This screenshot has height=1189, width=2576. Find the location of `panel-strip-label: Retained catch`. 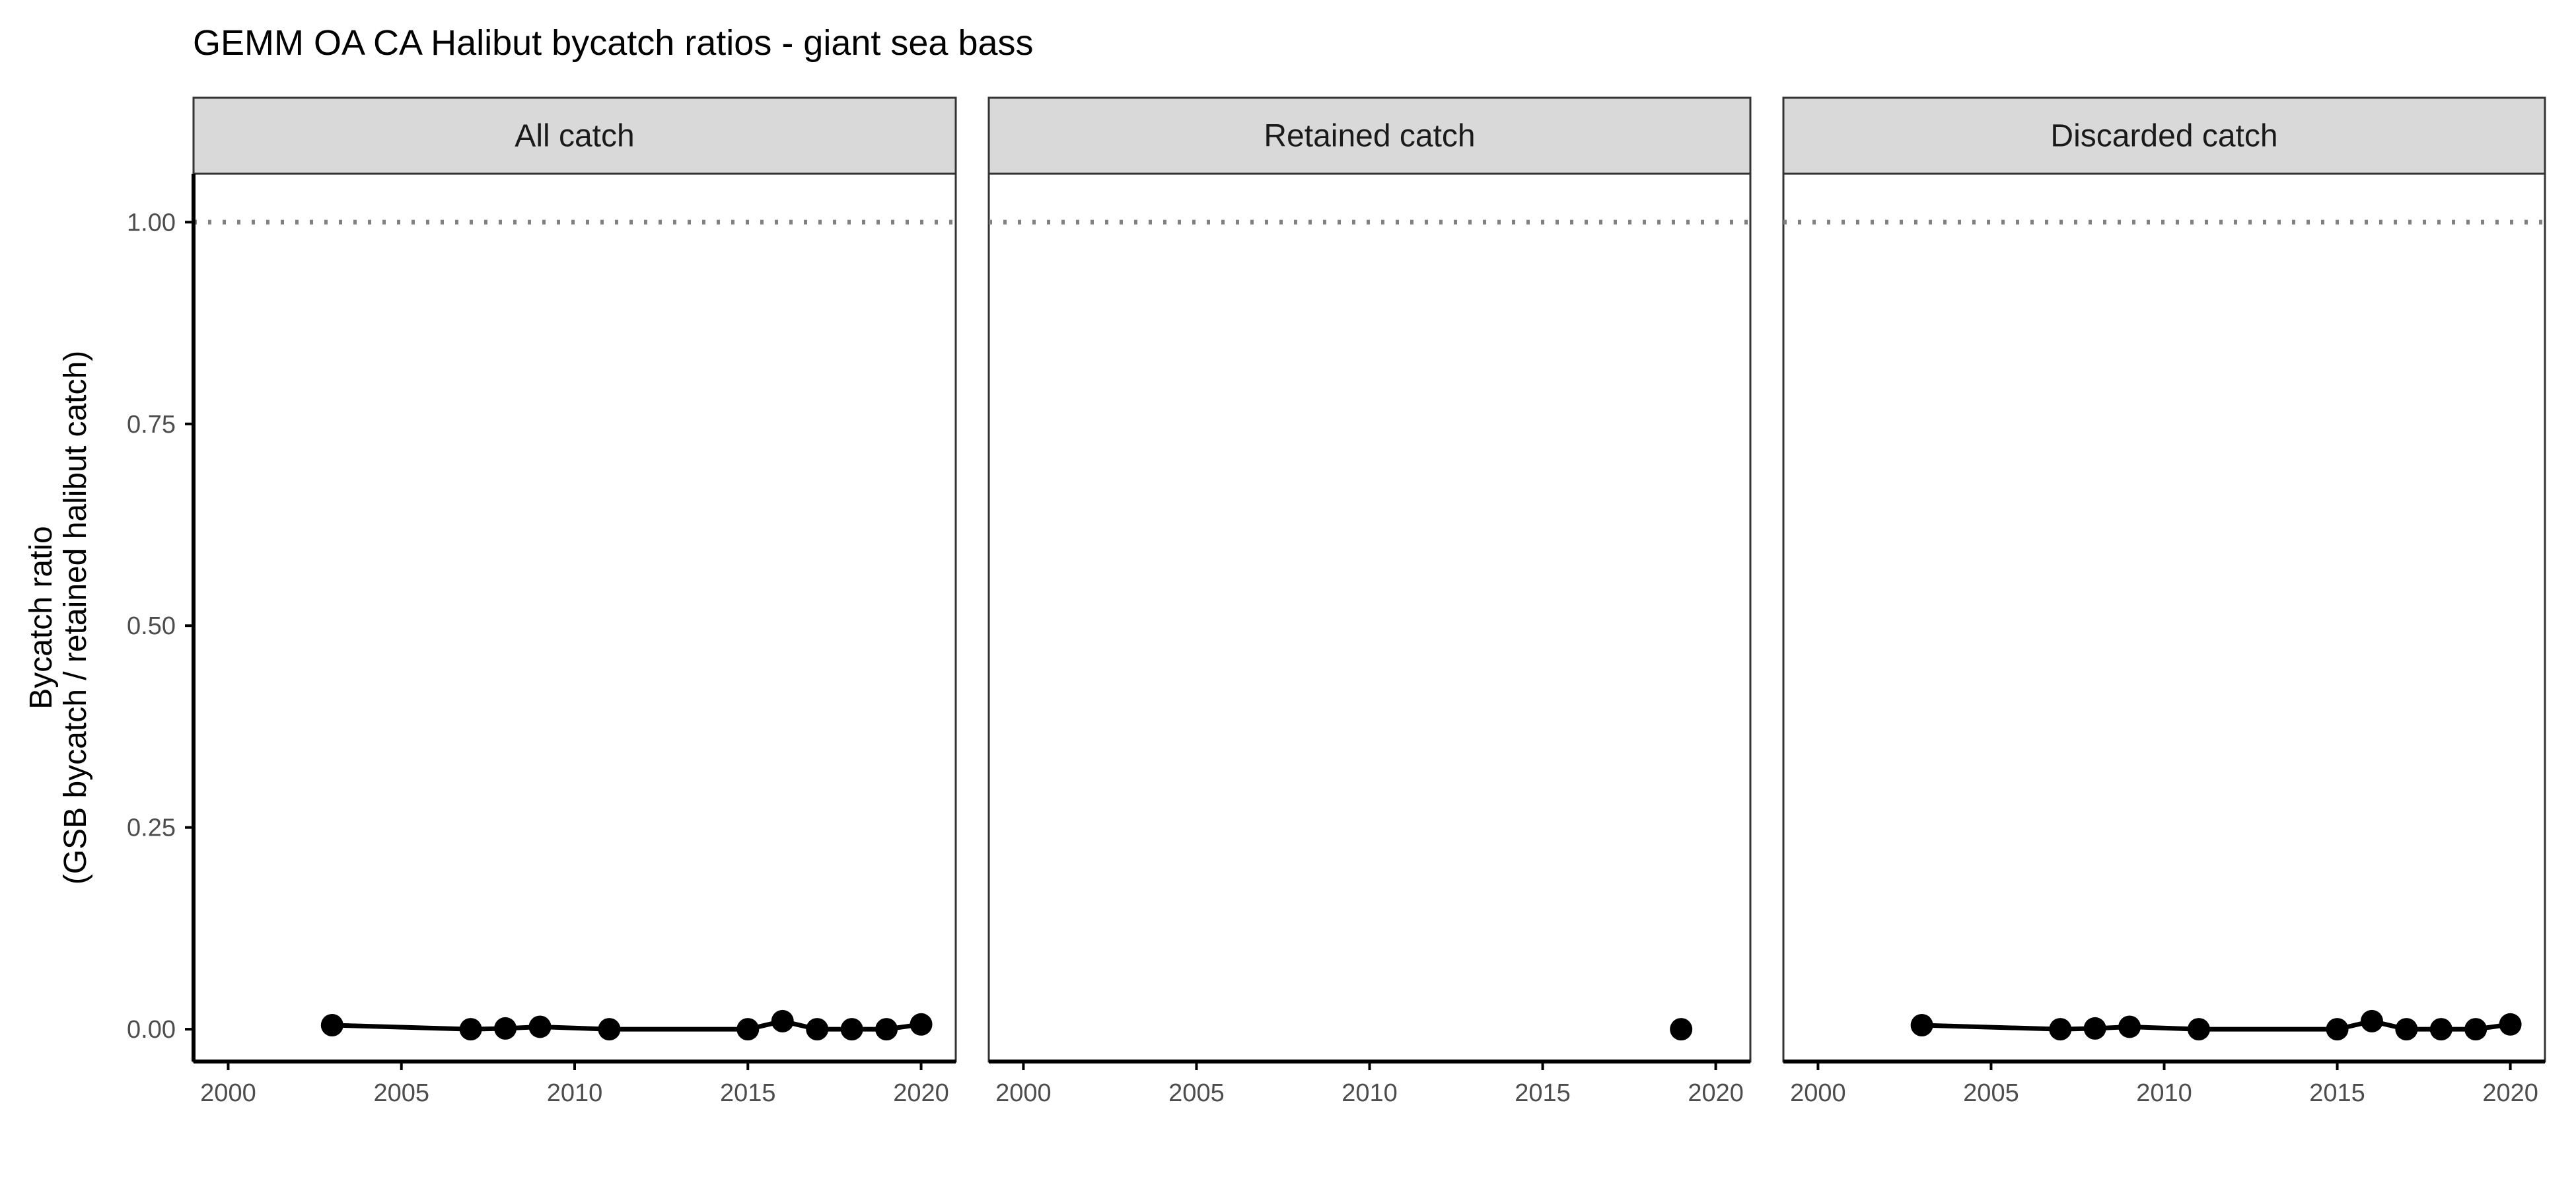

panel-strip-label: Retained catch is located at coordinates (1370, 136).